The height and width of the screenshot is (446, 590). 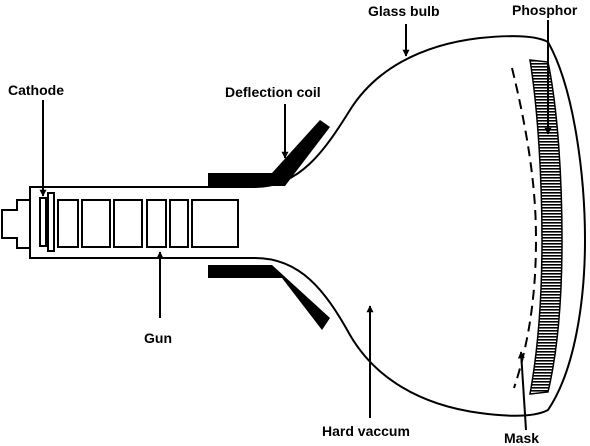 I want to click on deflection-coil-top, so click(x=269, y=153).